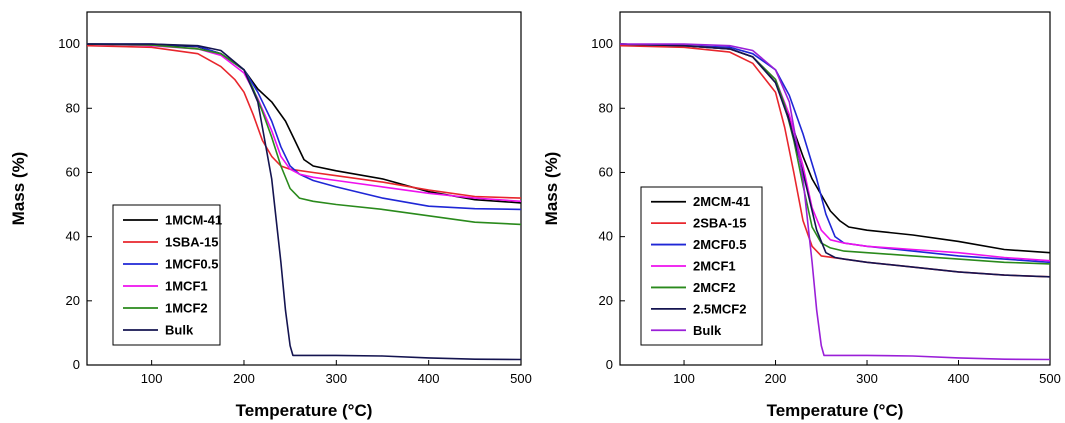  I want to click on legend-label: 2SBA-15, so click(719, 223).